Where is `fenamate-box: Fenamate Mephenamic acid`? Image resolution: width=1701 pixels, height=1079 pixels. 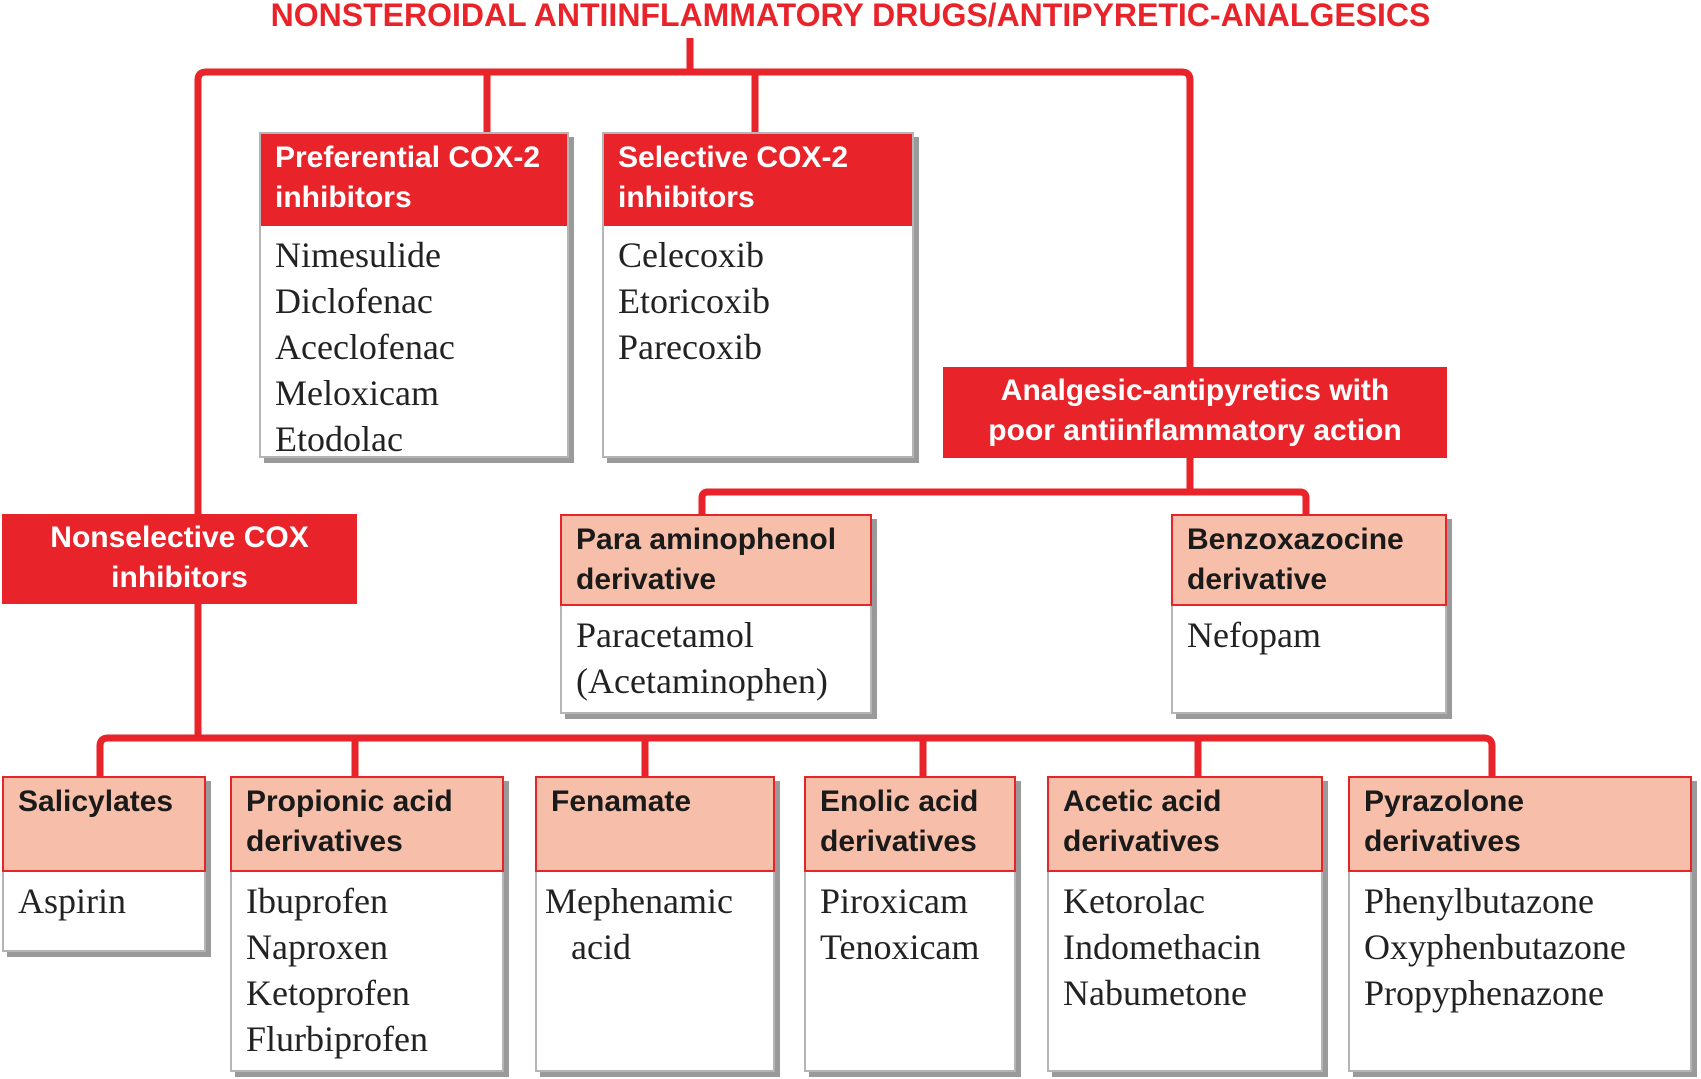 fenamate-box: Fenamate Mephenamic acid is located at coordinates (655, 924).